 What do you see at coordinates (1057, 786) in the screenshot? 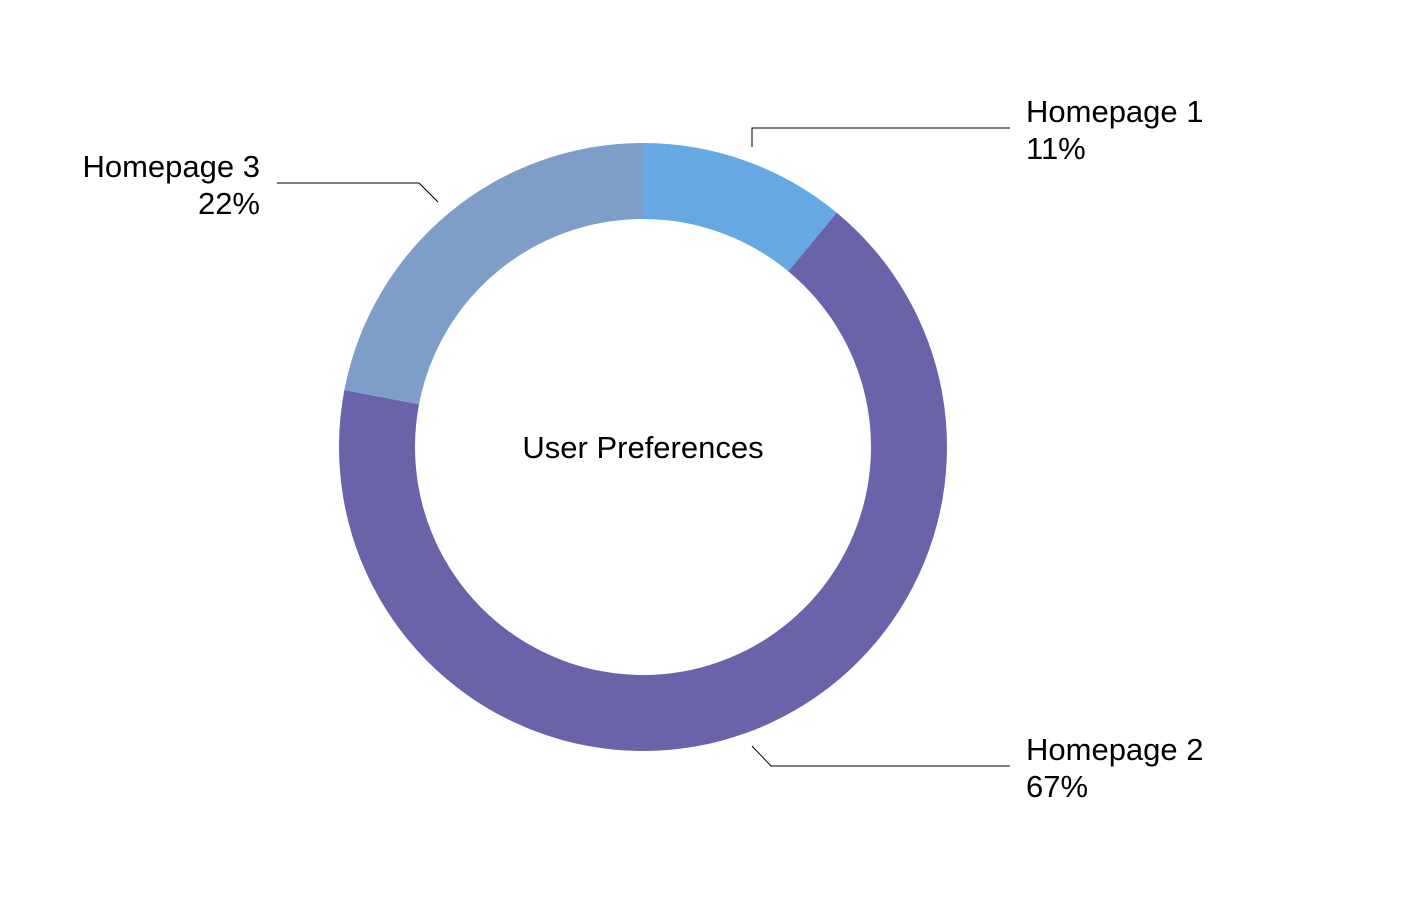
I see `slice-percent-label: 67%` at bounding box center [1057, 786].